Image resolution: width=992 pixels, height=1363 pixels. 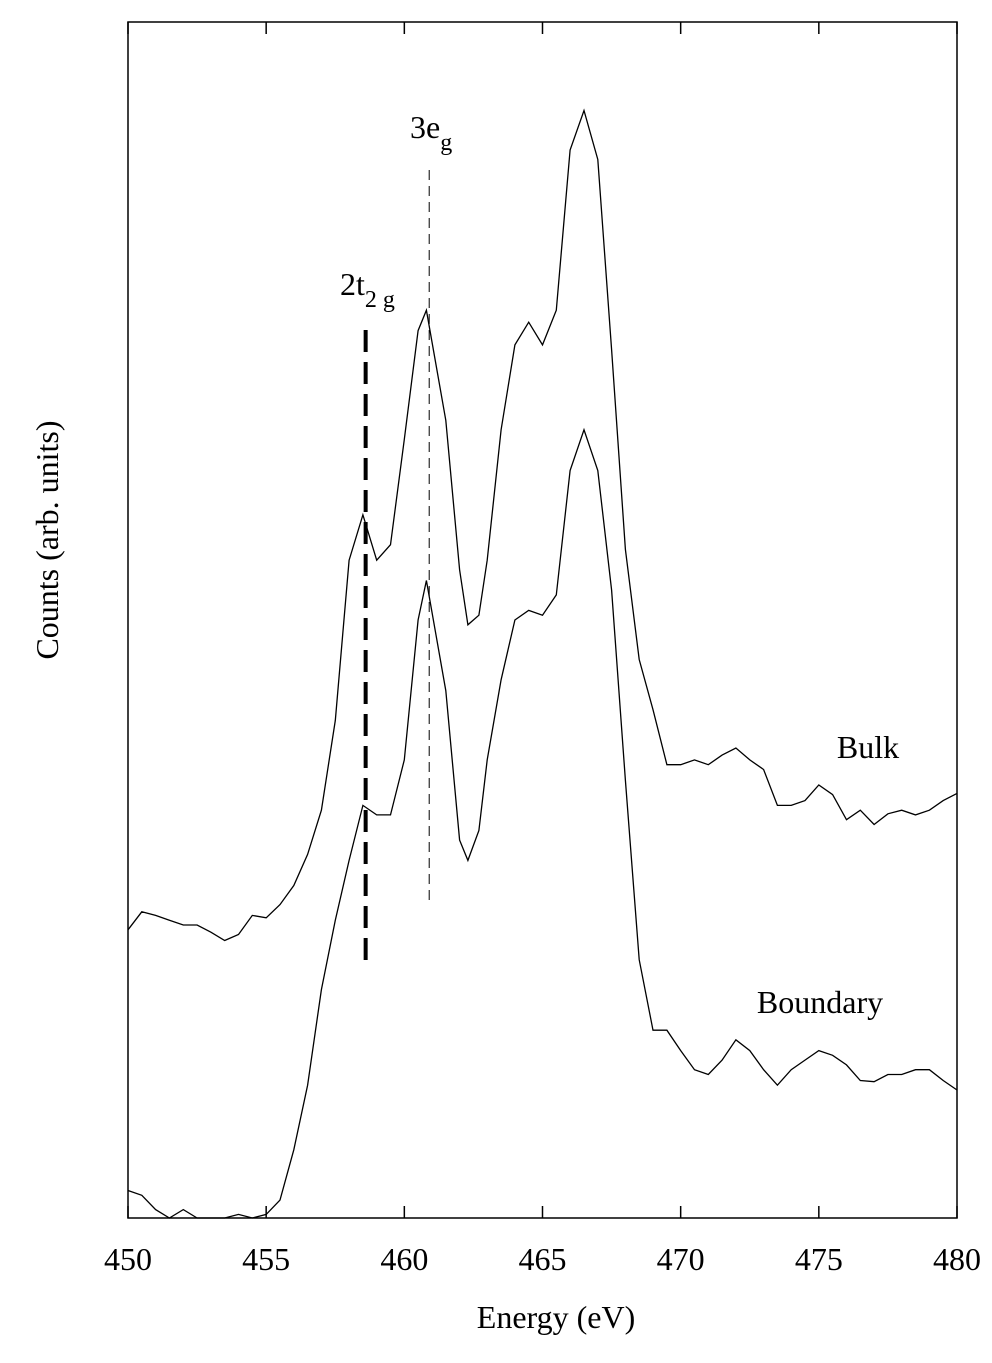 What do you see at coordinates (819, 1259) in the screenshot?
I see `x-tick-label: 475` at bounding box center [819, 1259].